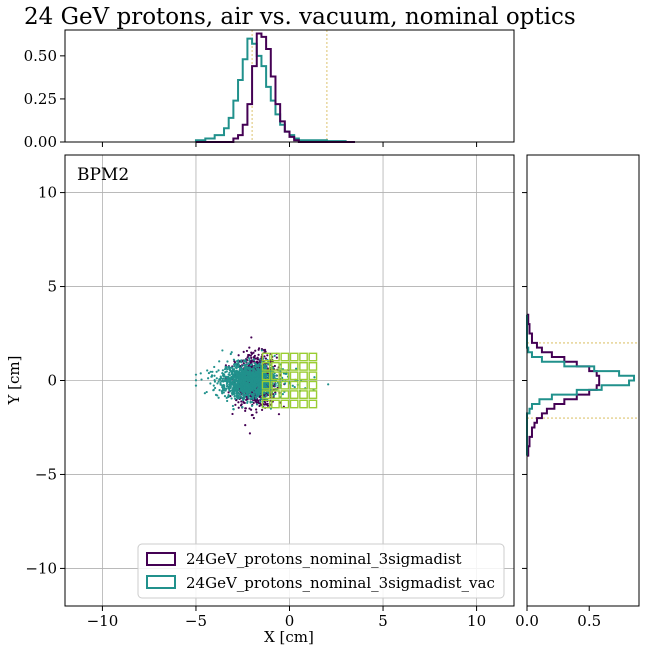  I want to click on top-hist-air, so click(275, 87).